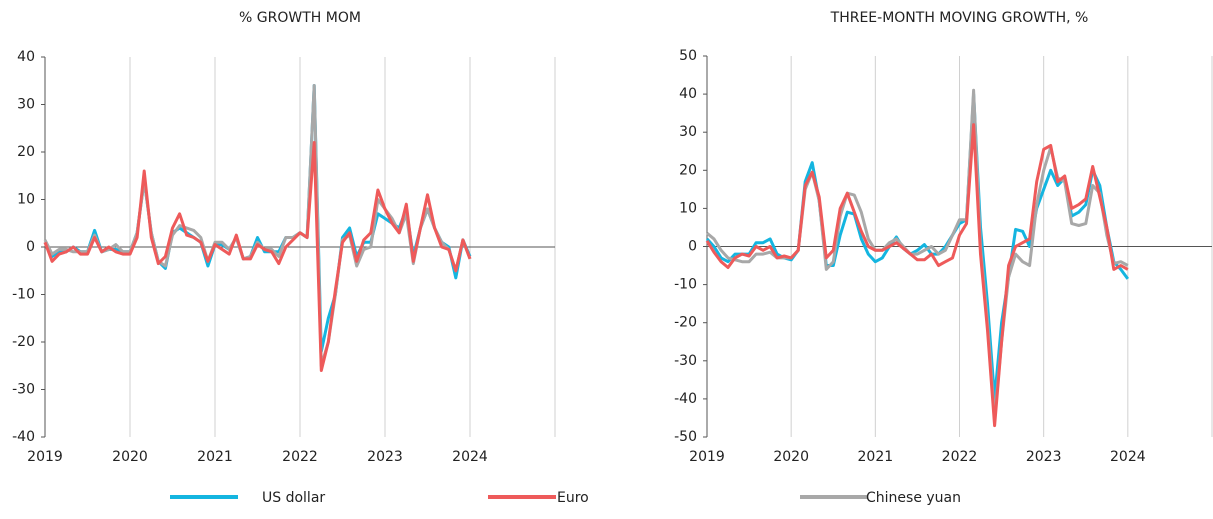  What do you see at coordinates (688, 56) in the screenshot?
I see `y-tick-label: 50` at bounding box center [688, 56].